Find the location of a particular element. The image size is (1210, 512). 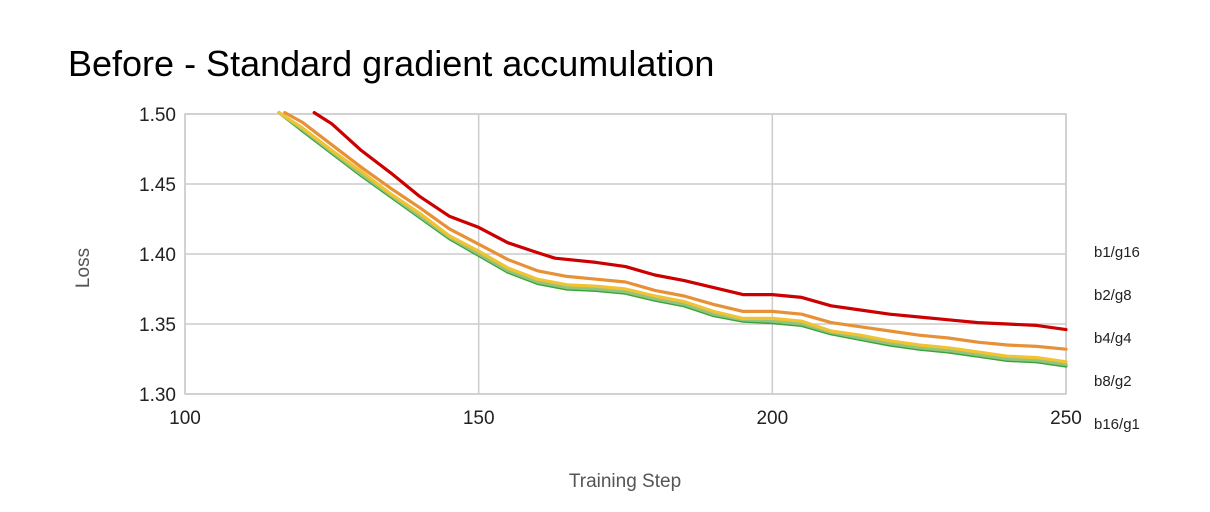

chart-title: Before - Standard gradient accumulation is located at coordinates (391, 63).